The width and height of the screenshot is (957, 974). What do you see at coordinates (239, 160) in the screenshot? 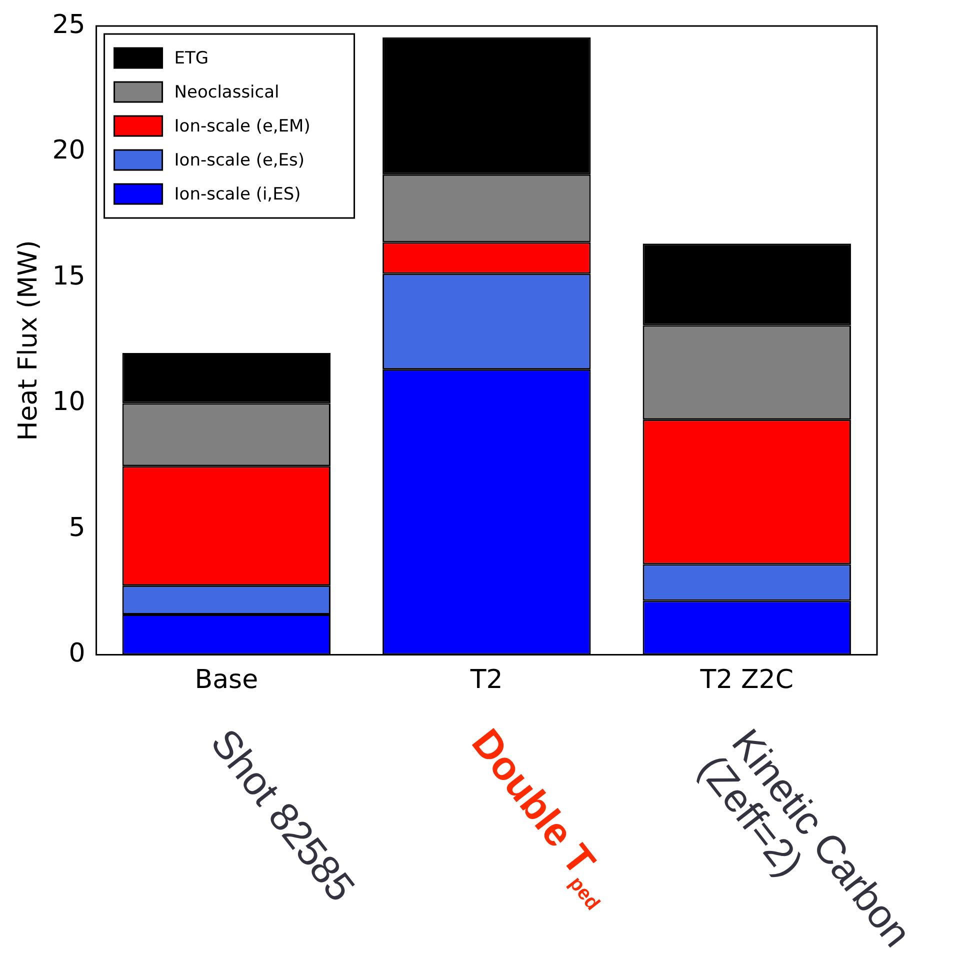
I see `legend-label: Ion-scale (e,Es)` at bounding box center [239, 160].